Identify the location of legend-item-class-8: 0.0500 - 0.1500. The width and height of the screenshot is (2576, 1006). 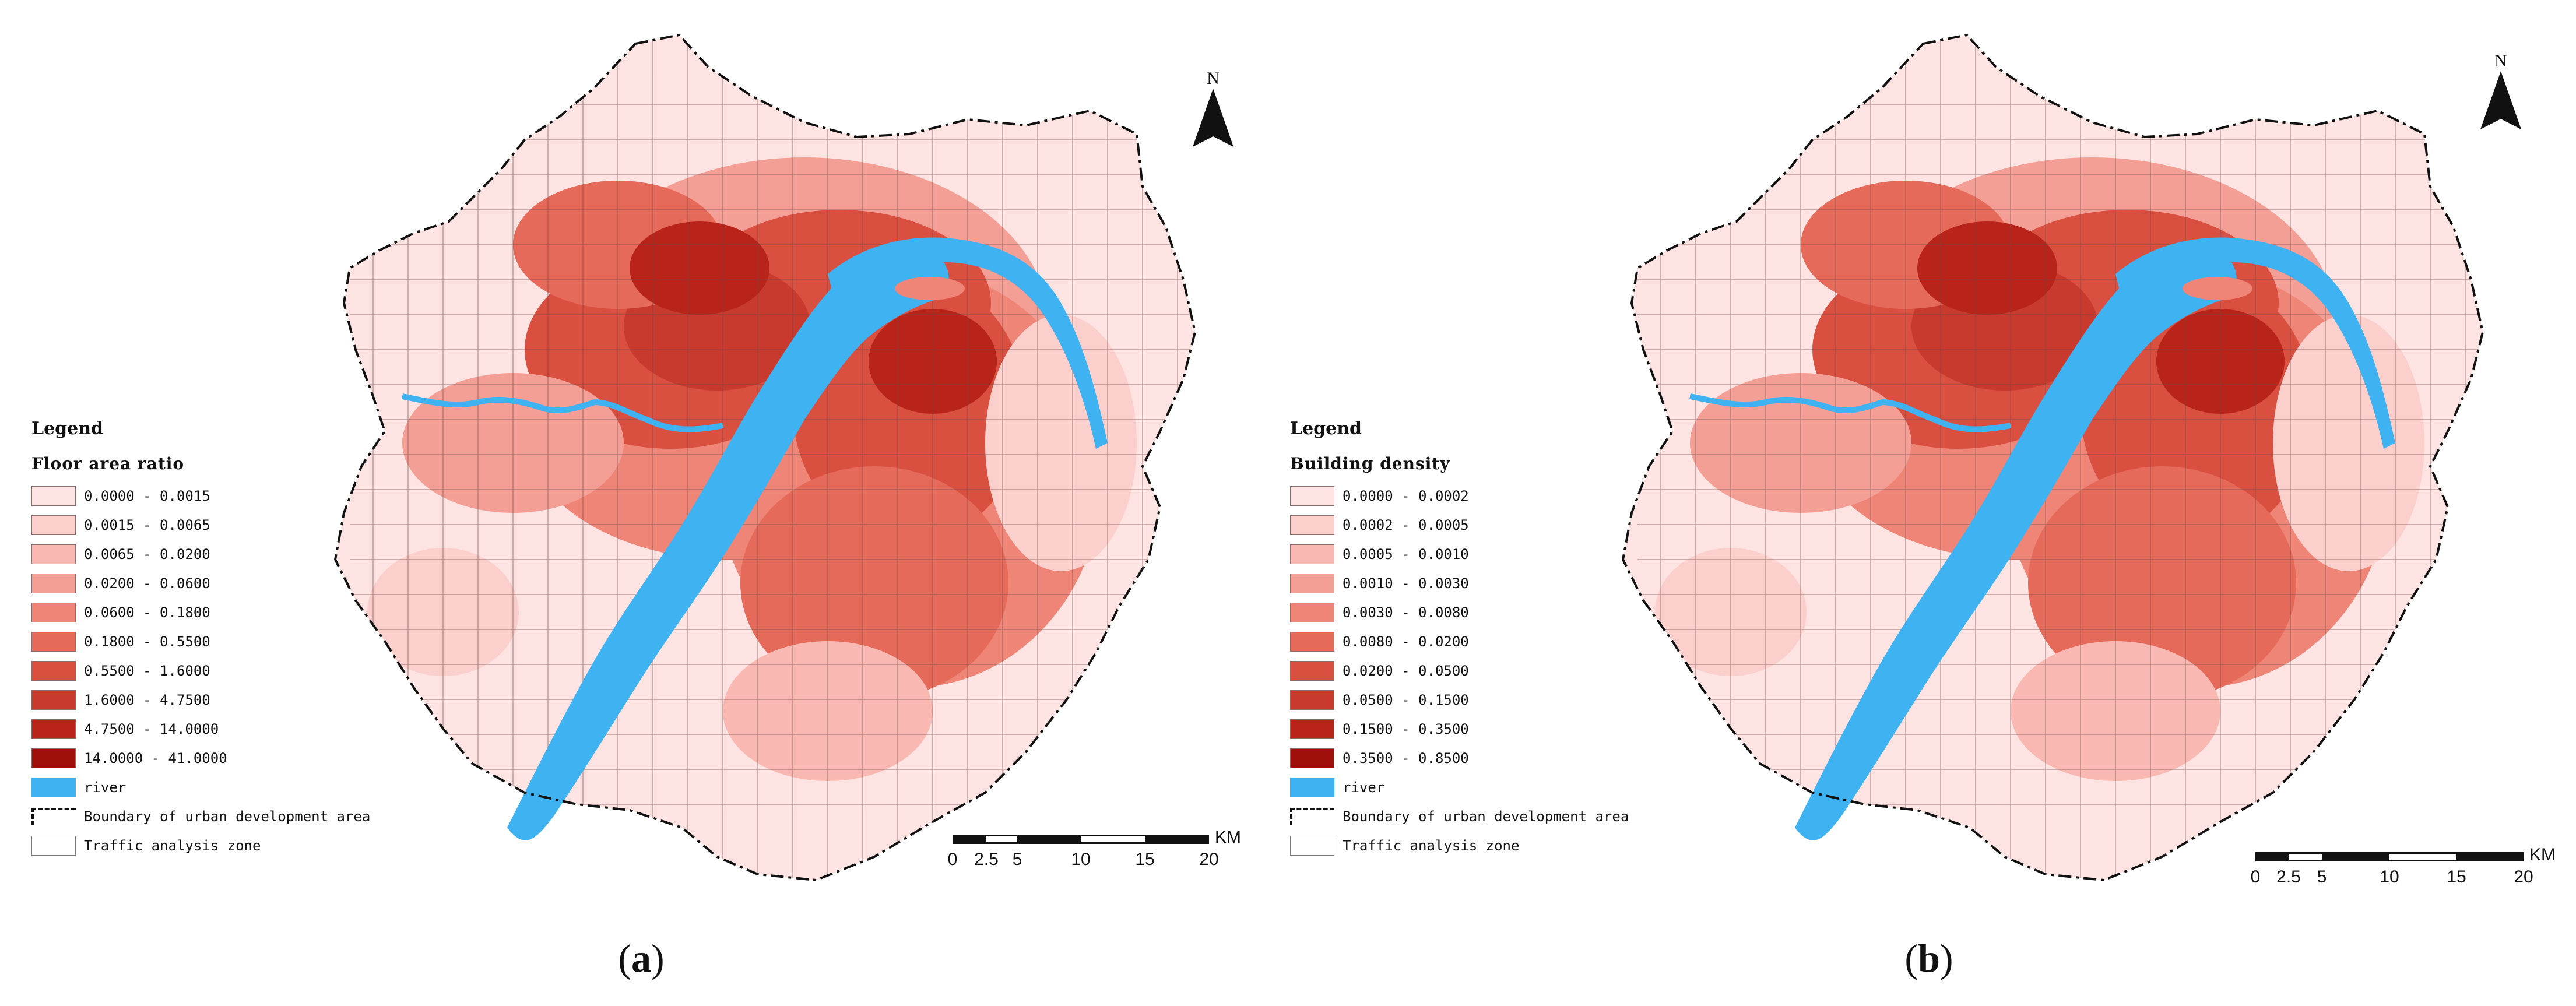
(1459, 700).